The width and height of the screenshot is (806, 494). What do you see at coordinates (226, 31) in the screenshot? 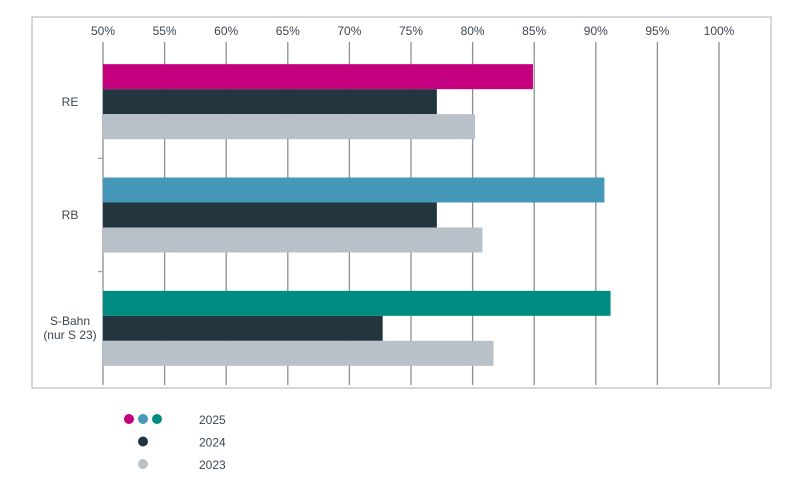
I see `x-tick-label: 60%` at bounding box center [226, 31].